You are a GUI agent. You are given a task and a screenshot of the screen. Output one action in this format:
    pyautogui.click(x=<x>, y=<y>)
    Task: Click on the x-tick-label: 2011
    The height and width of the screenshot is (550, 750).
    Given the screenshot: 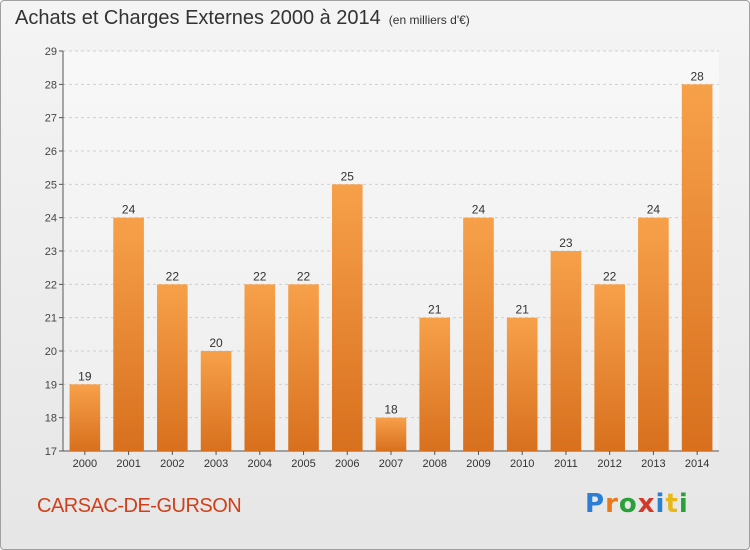 What is the action you would take?
    pyautogui.click(x=566, y=464)
    